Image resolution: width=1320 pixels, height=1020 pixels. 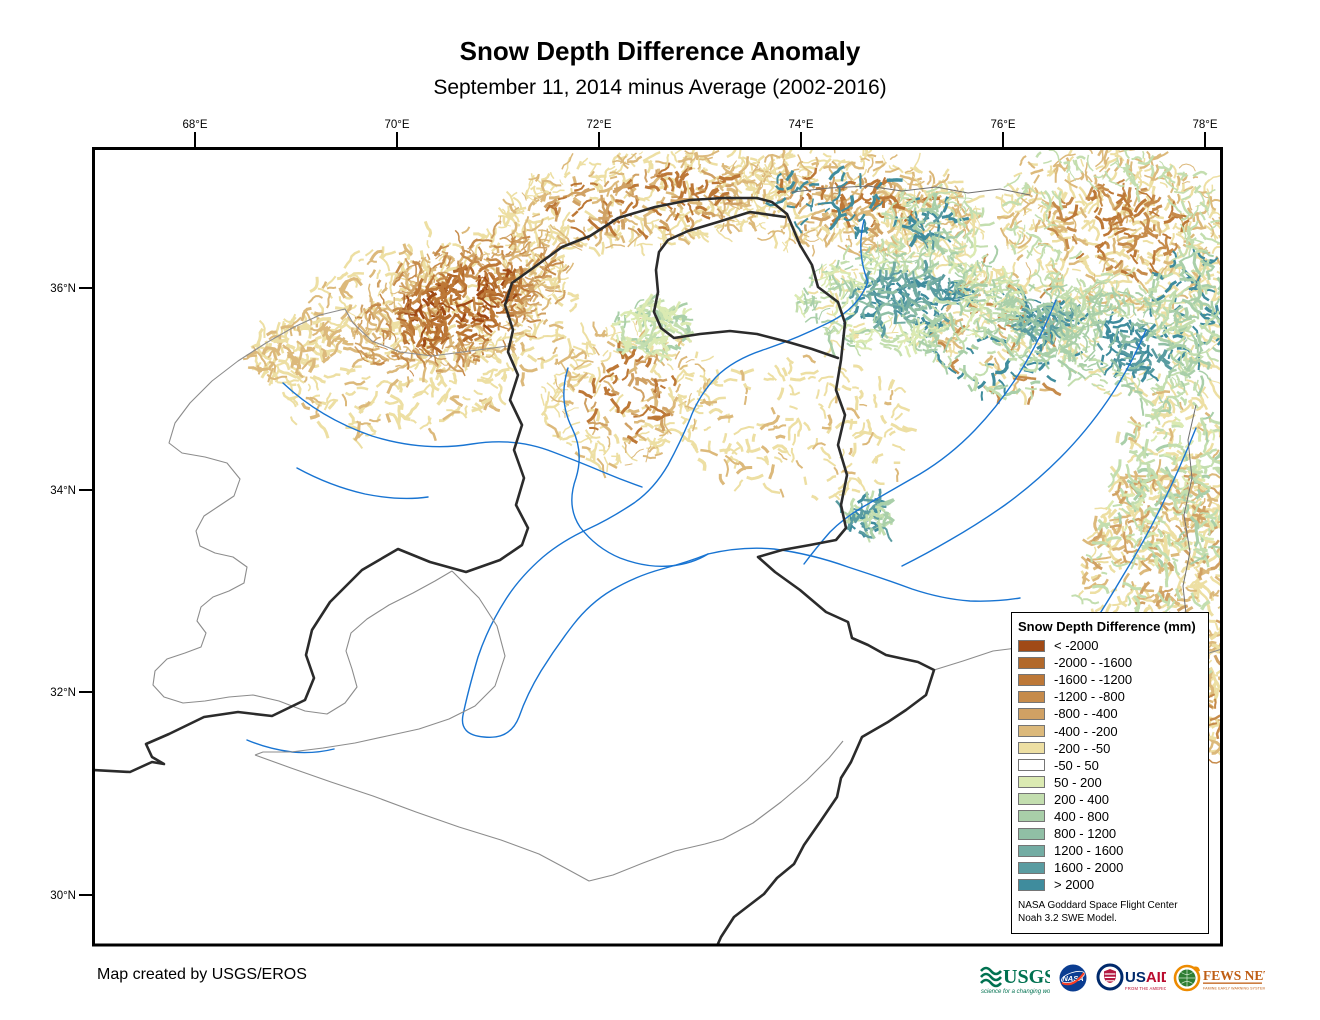 What do you see at coordinates (1111, 645) in the screenshot?
I see `legend-row: < -2000` at bounding box center [1111, 645].